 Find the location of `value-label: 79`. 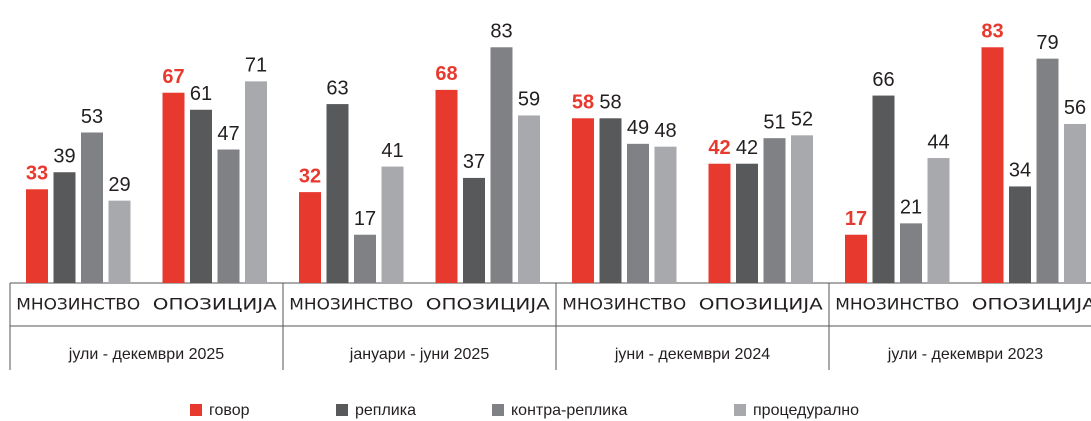

value-label: 79 is located at coordinates (1047, 43).